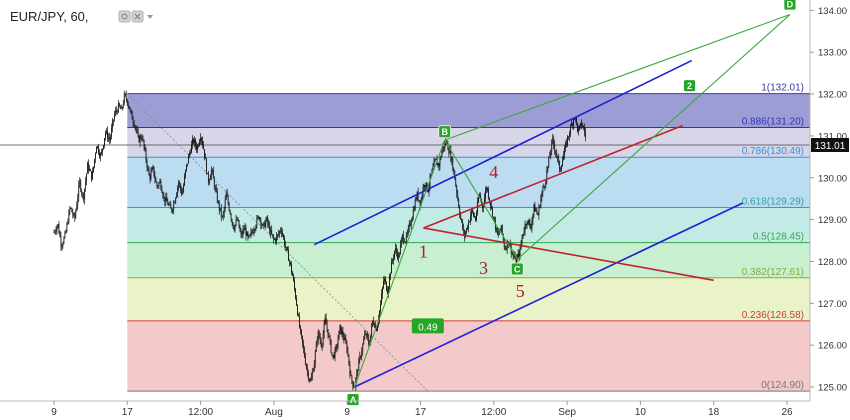  Describe the element at coordinates (790, 5) in the screenshot. I see `marker-D: D` at that location.